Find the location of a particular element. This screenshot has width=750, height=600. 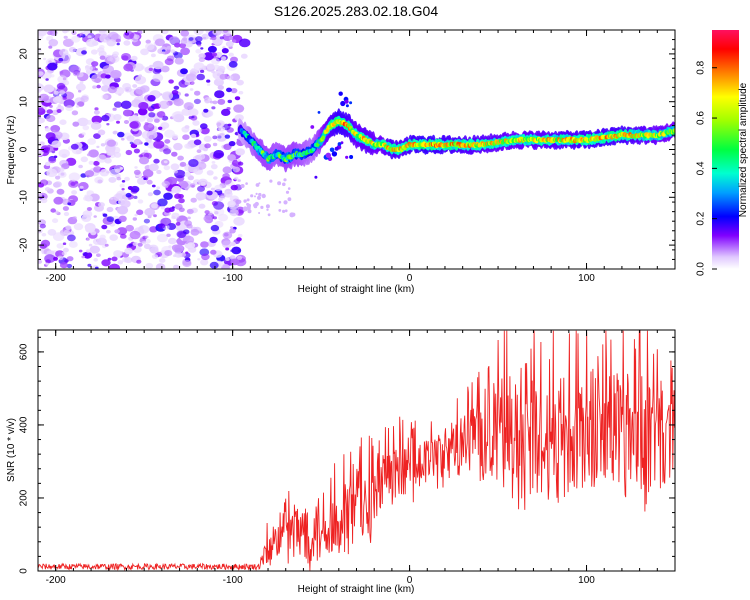

track-satellite is located at coordinates (346, 101).